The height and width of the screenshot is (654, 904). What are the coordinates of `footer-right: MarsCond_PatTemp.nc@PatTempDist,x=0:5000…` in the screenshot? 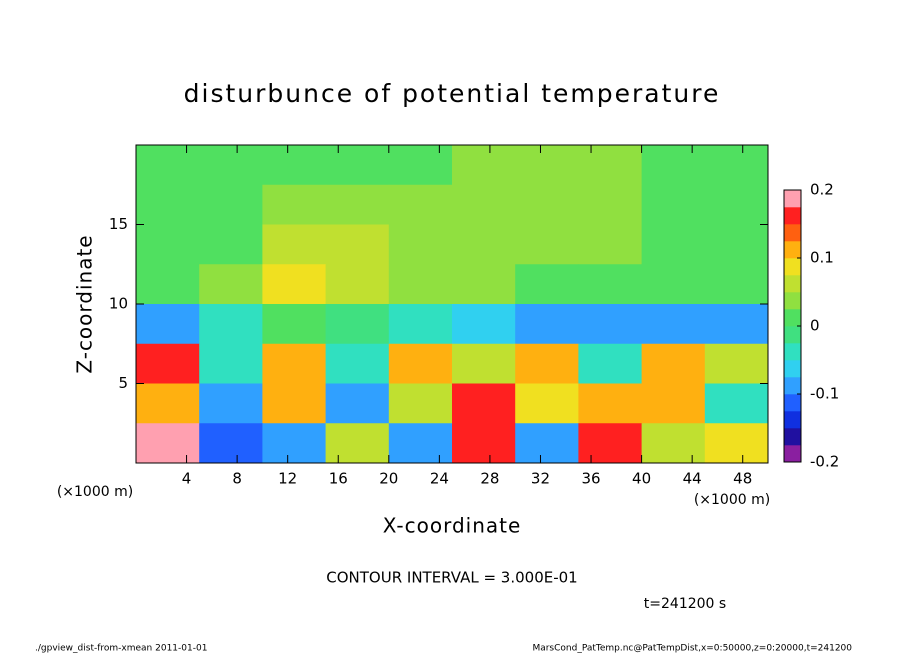 It's located at (692, 649).